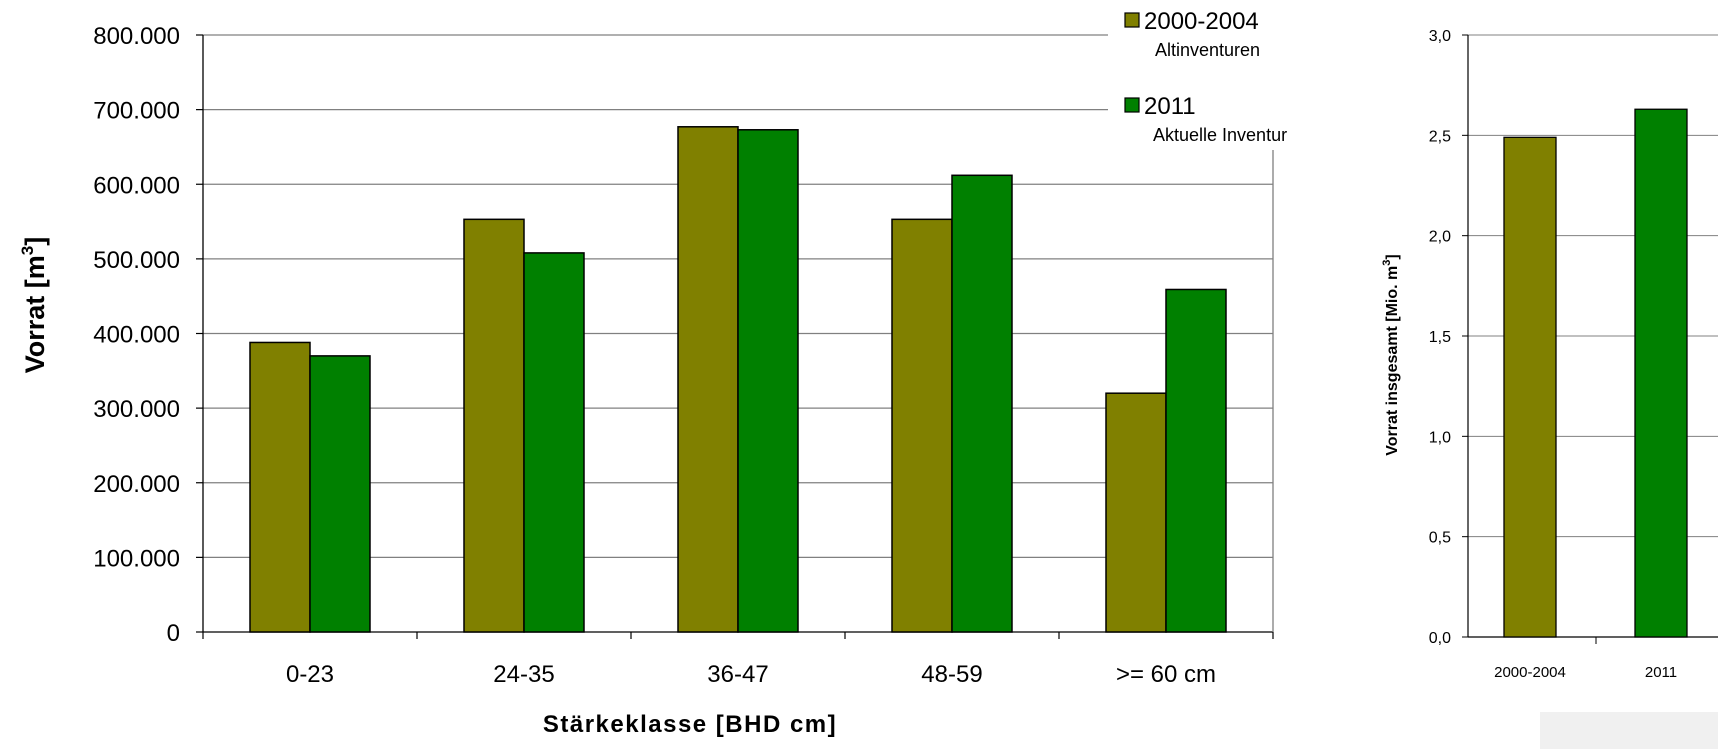 The width and height of the screenshot is (1718, 749). Describe the element at coordinates (690, 724) in the screenshot. I see `left-x-axis-label: Stärkeklasse [BHD cm]` at that location.